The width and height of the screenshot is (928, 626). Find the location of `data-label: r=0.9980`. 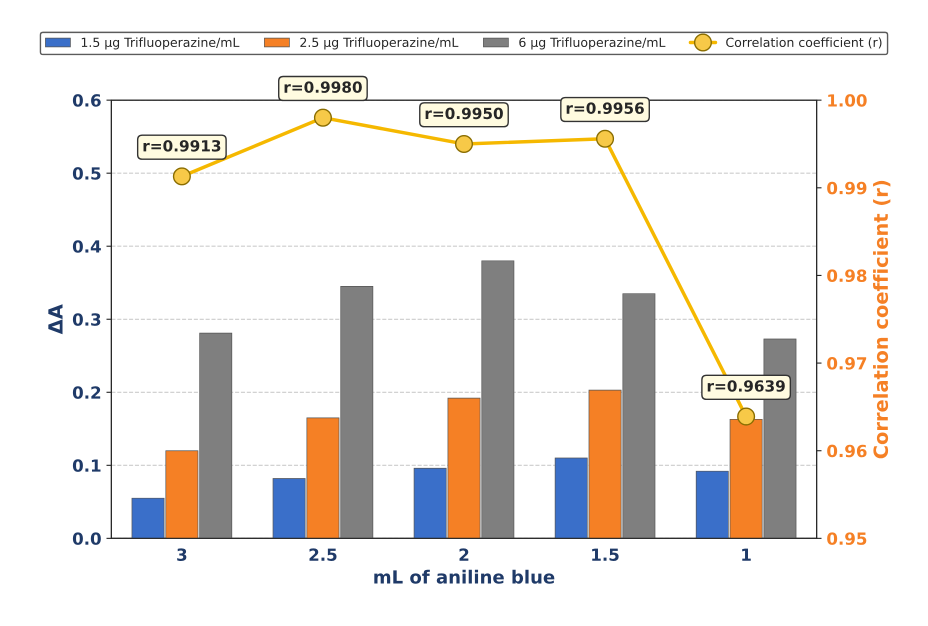

data-label: r=0.9980 is located at coordinates (323, 87).